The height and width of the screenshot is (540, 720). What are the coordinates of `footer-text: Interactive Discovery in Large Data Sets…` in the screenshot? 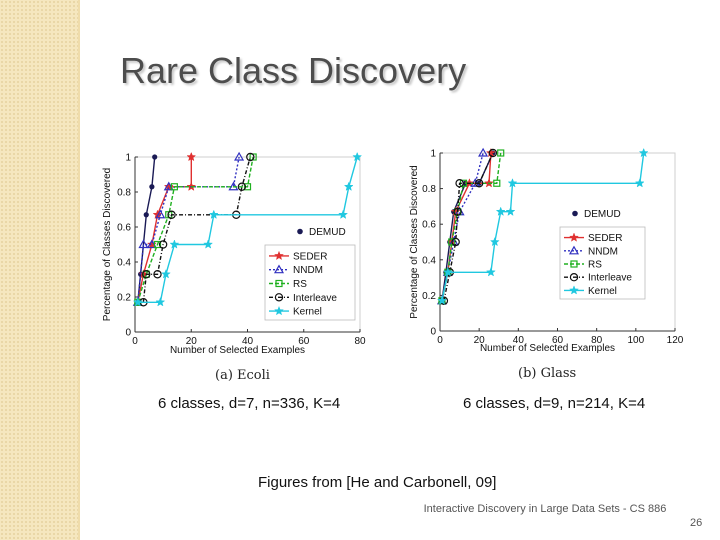 It's located at (545, 509).